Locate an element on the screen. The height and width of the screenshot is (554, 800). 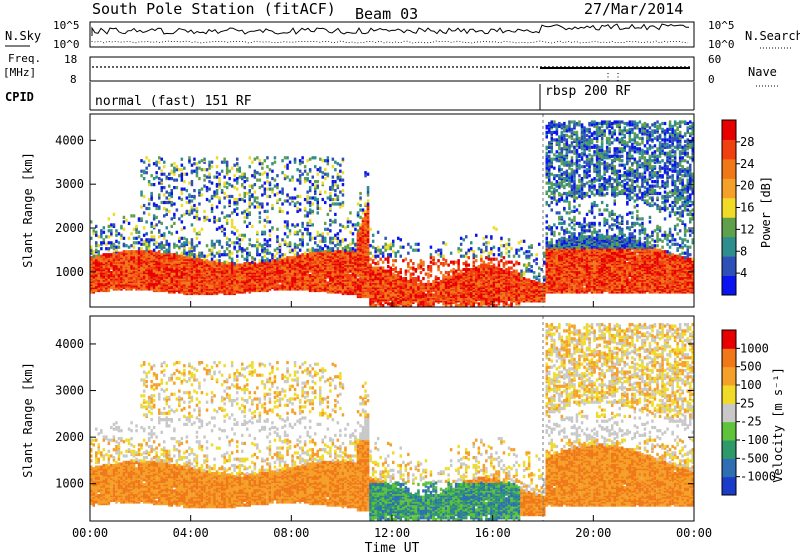
freq-panel: ⋮⋮ Freq. [MHz] 18 8 60 0 Nave is located at coordinates (391, 69).